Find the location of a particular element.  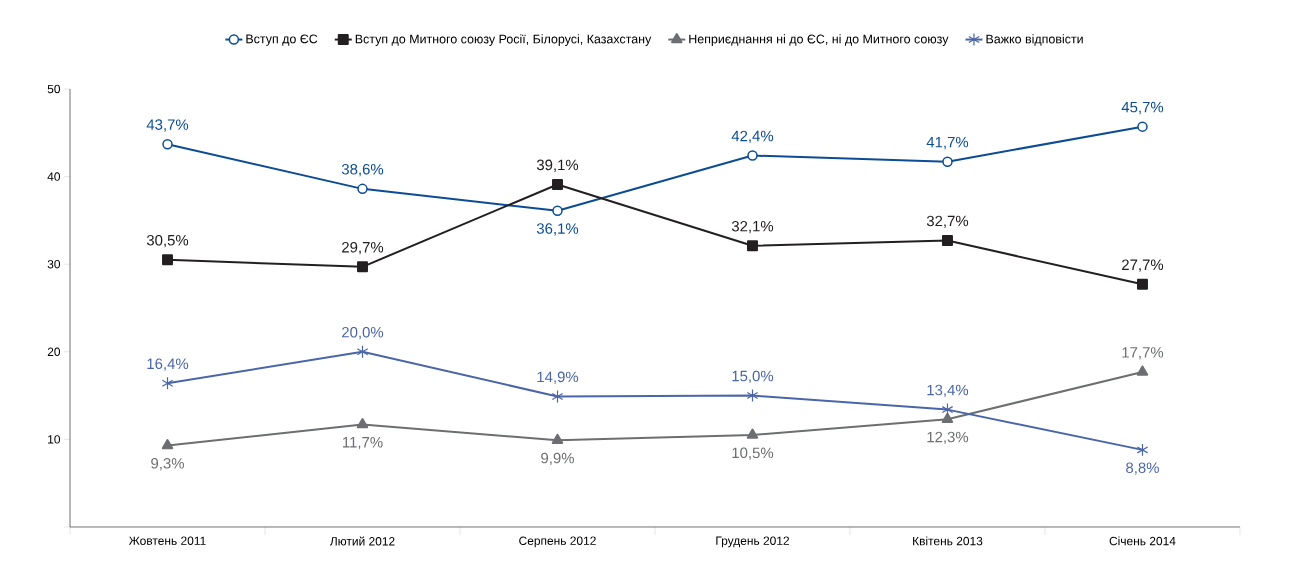

x-tick-label: Січень 2014 is located at coordinates (1142, 541).